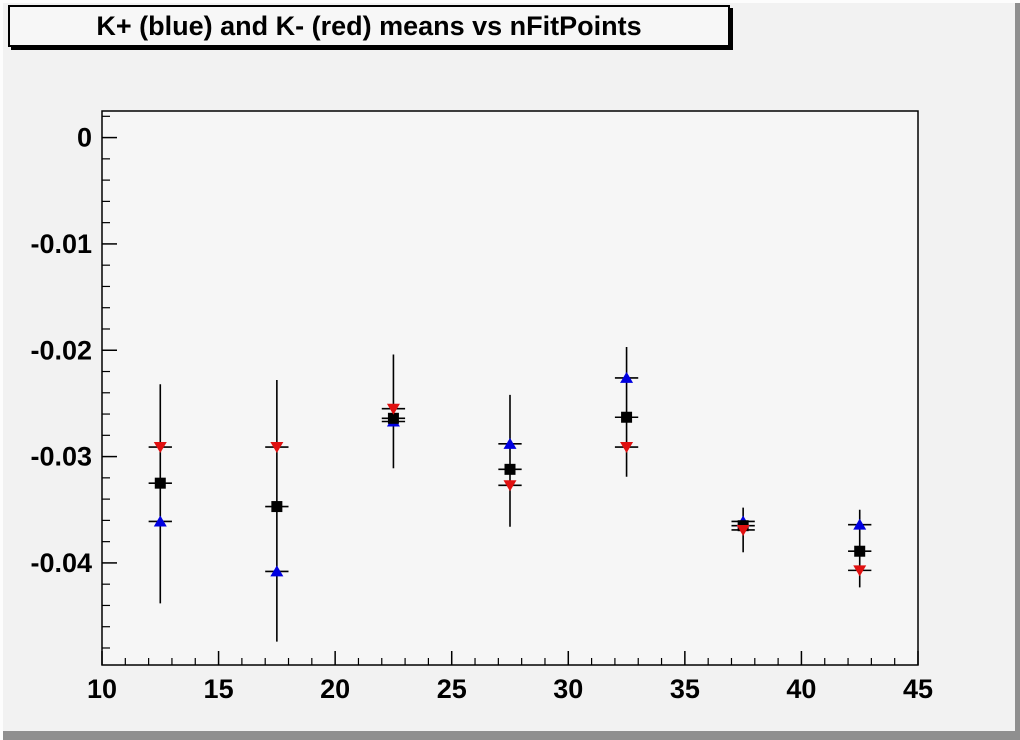 The width and height of the screenshot is (1020, 740). What do you see at coordinates (452, 689) in the screenshot?
I see `x-tick-label: 25` at bounding box center [452, 689].